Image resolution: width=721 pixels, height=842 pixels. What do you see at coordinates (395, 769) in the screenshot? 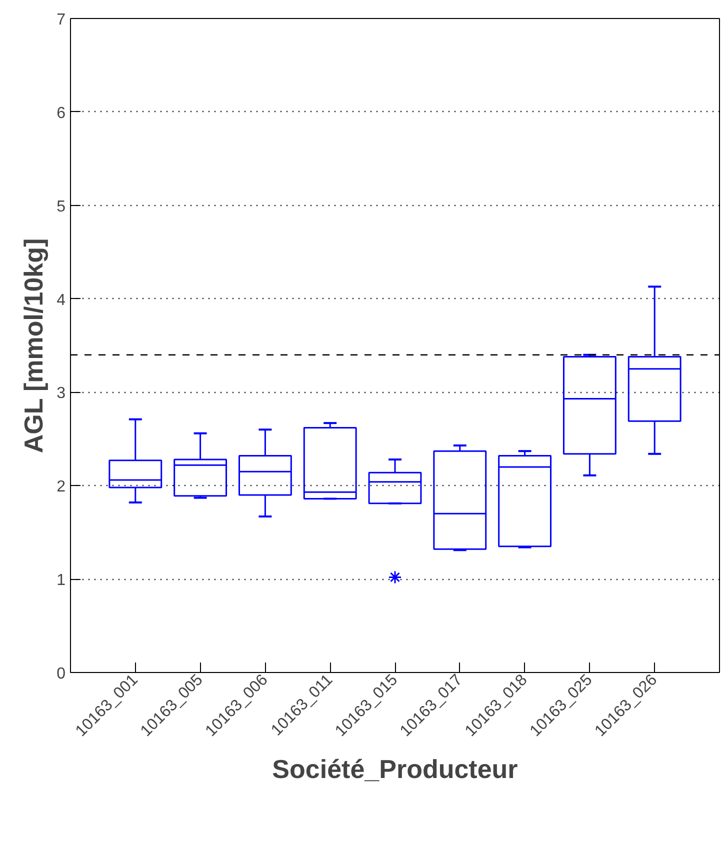
I see `x-axis-title: Société_Producteur` at bounding box center [395, 769].